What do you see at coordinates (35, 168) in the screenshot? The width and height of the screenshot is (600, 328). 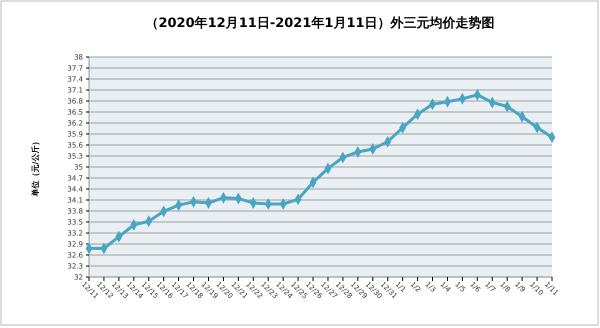 I see `y-axis-title: 单位（元/公斤）` at bounding box center [35, 168].